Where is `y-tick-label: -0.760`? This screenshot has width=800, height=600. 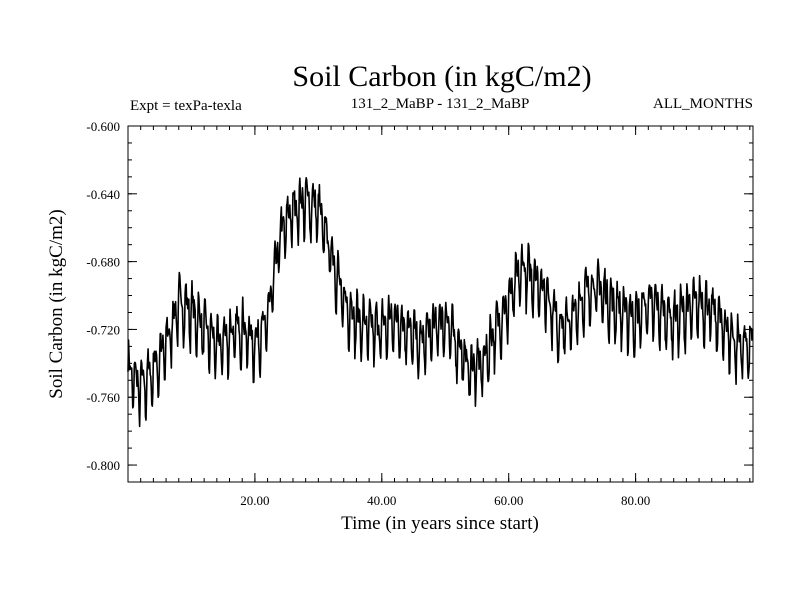 y-tick-label: -0.760 is located at coordinates (103, 397).